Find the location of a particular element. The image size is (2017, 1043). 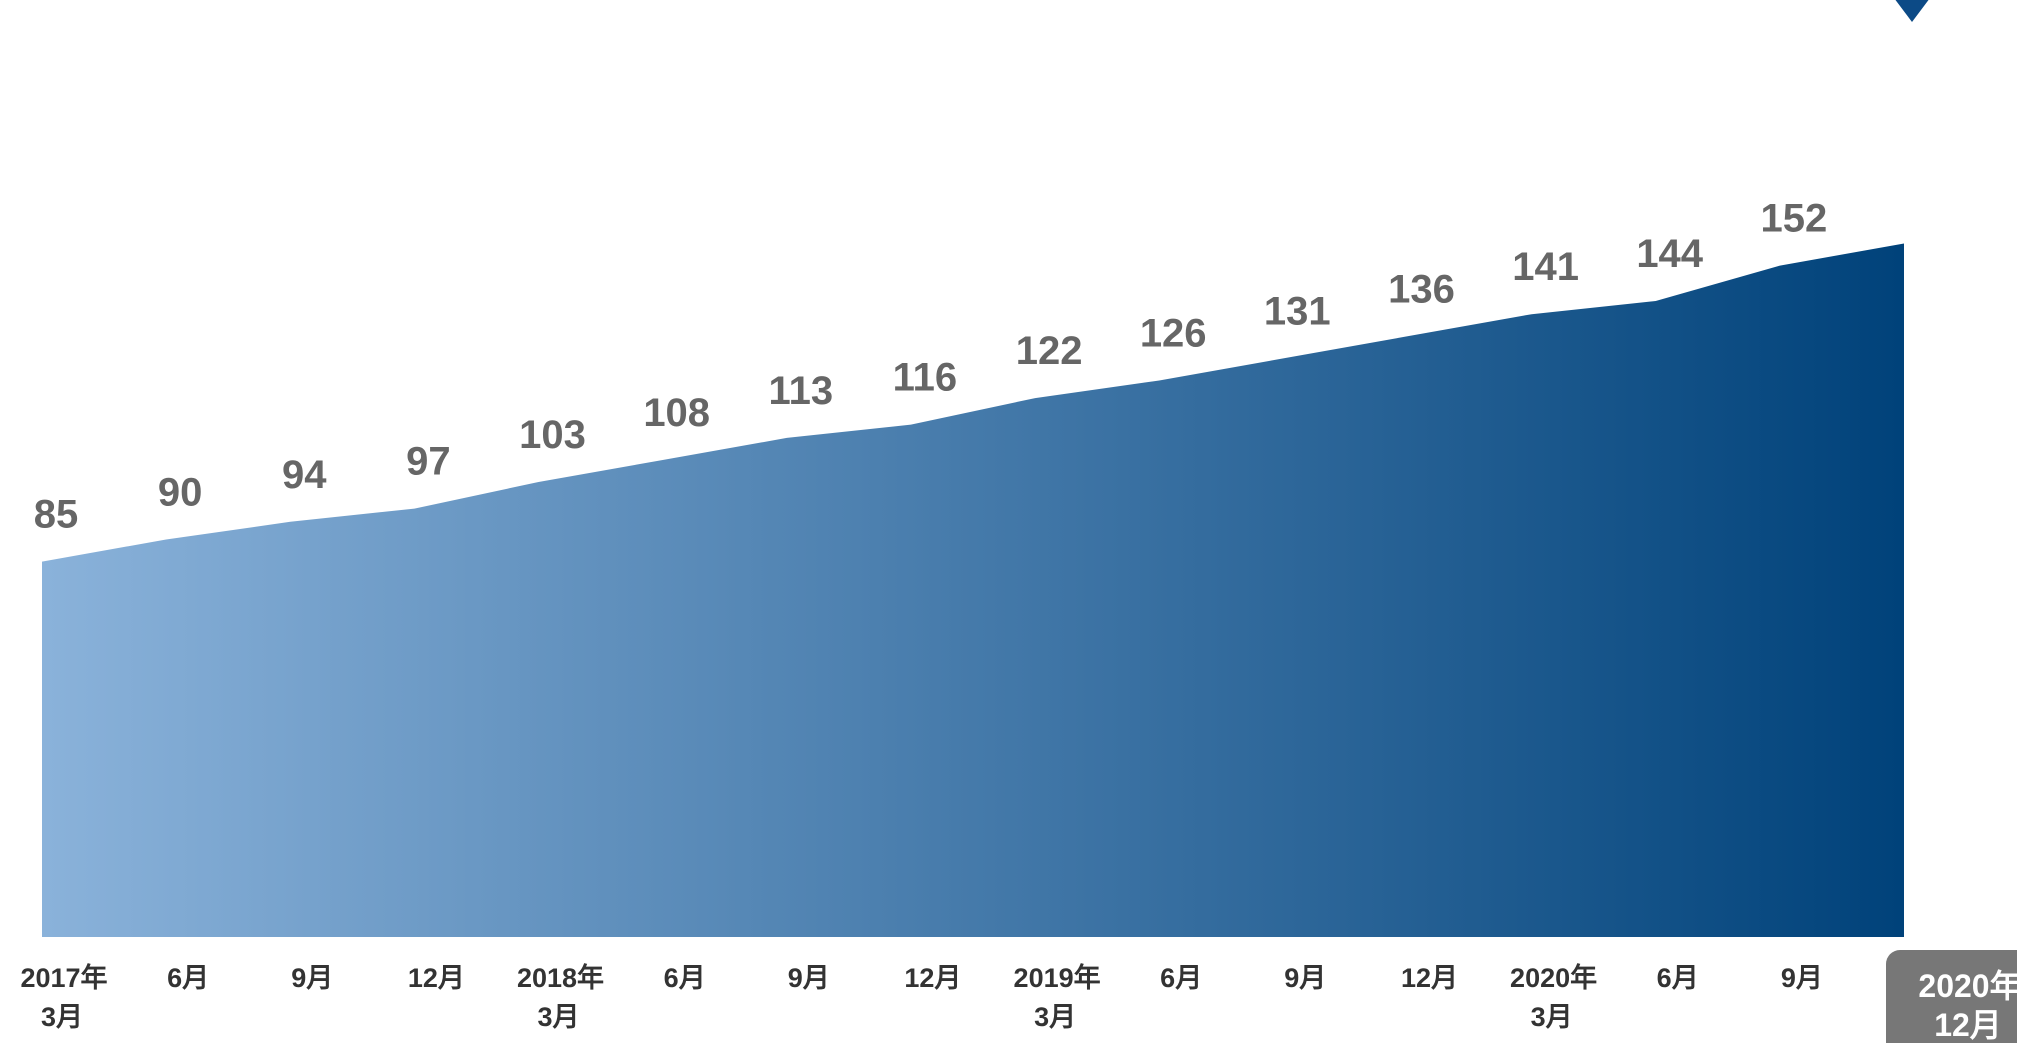

tick-label-4-1: 3月 is located at coordinates (558, 1017).